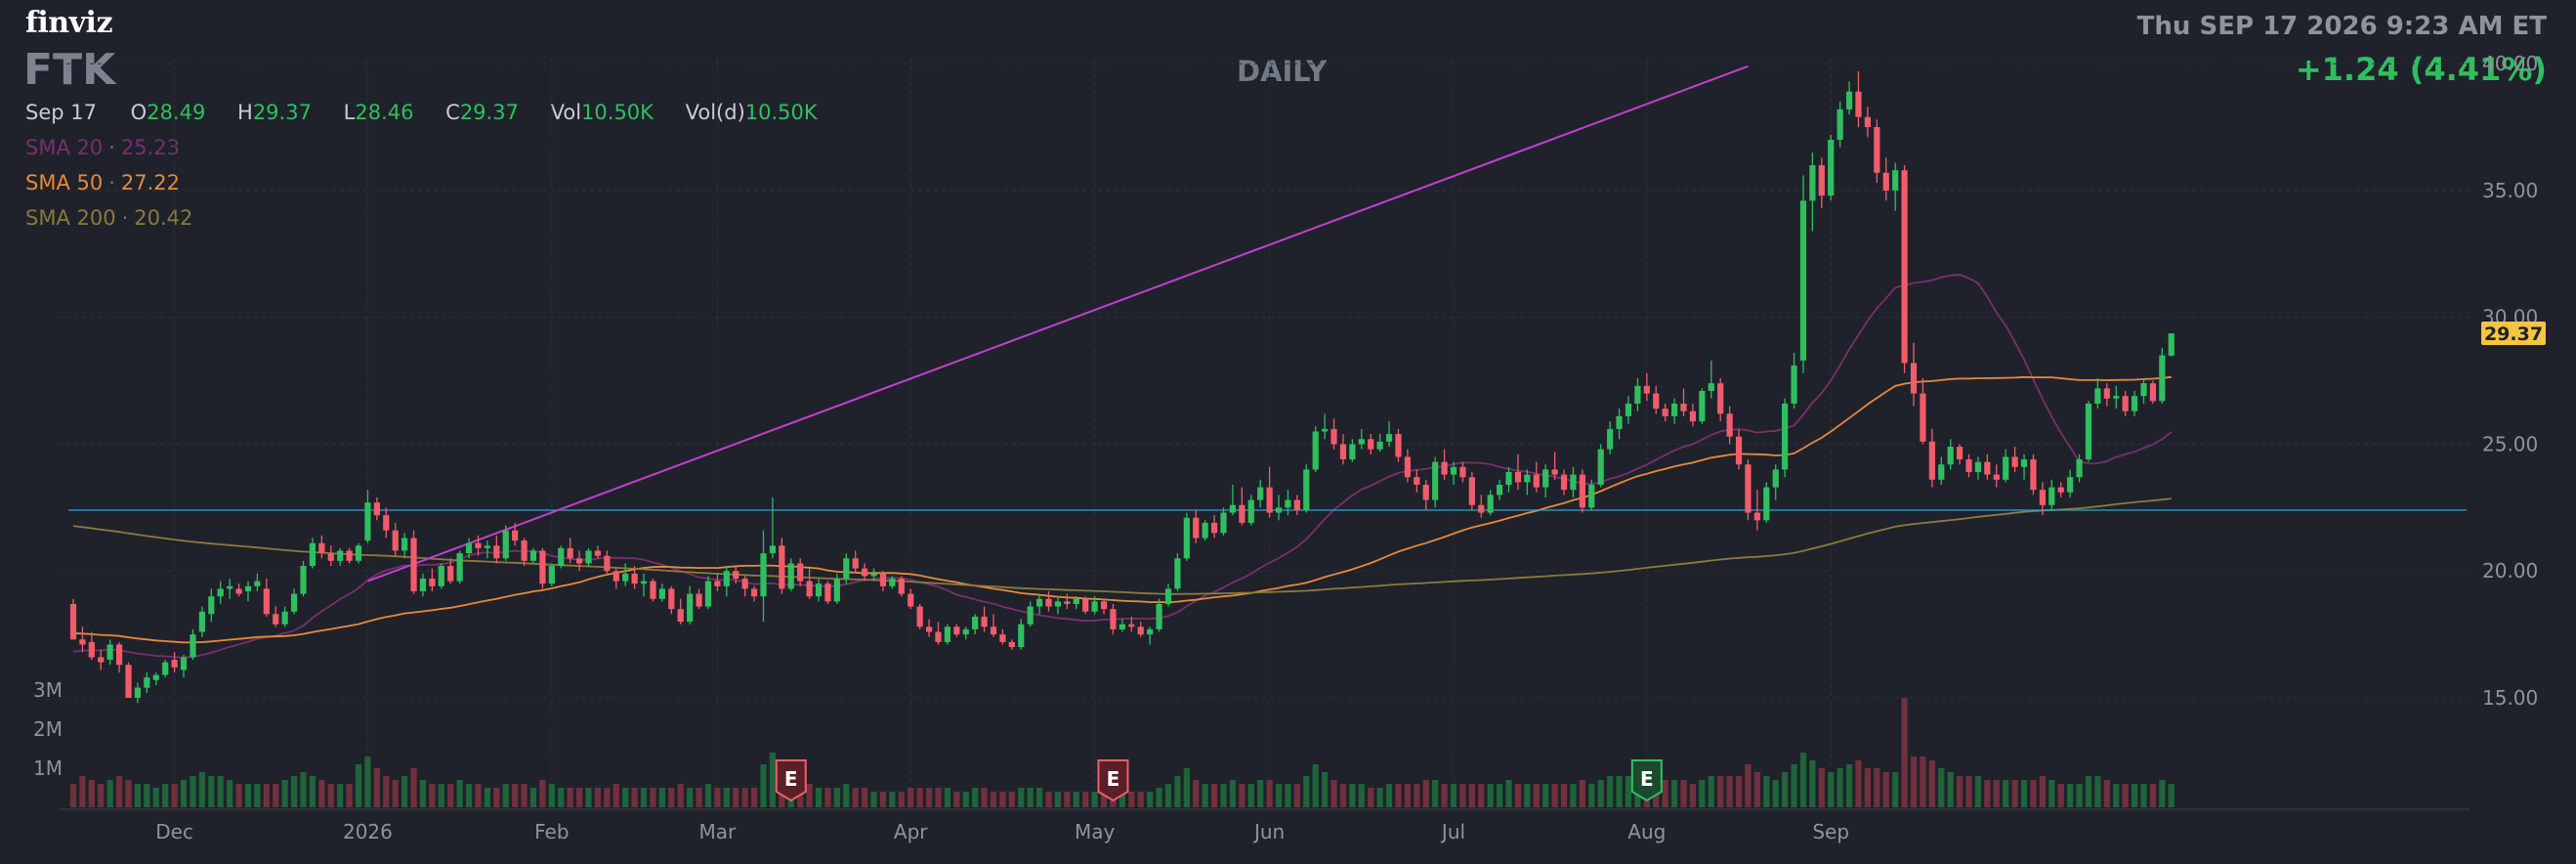 The image size is (2576, 864). I want to click on finviz-logo: finviz, so click(68, 23).